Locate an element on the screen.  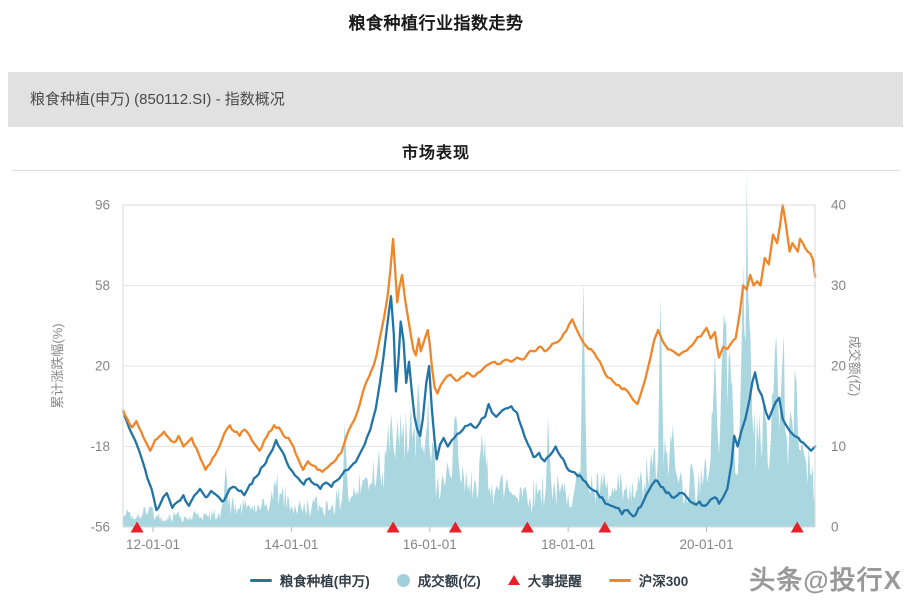
x-tick-label: 14-01-01 is located at coordinates (291, 544).